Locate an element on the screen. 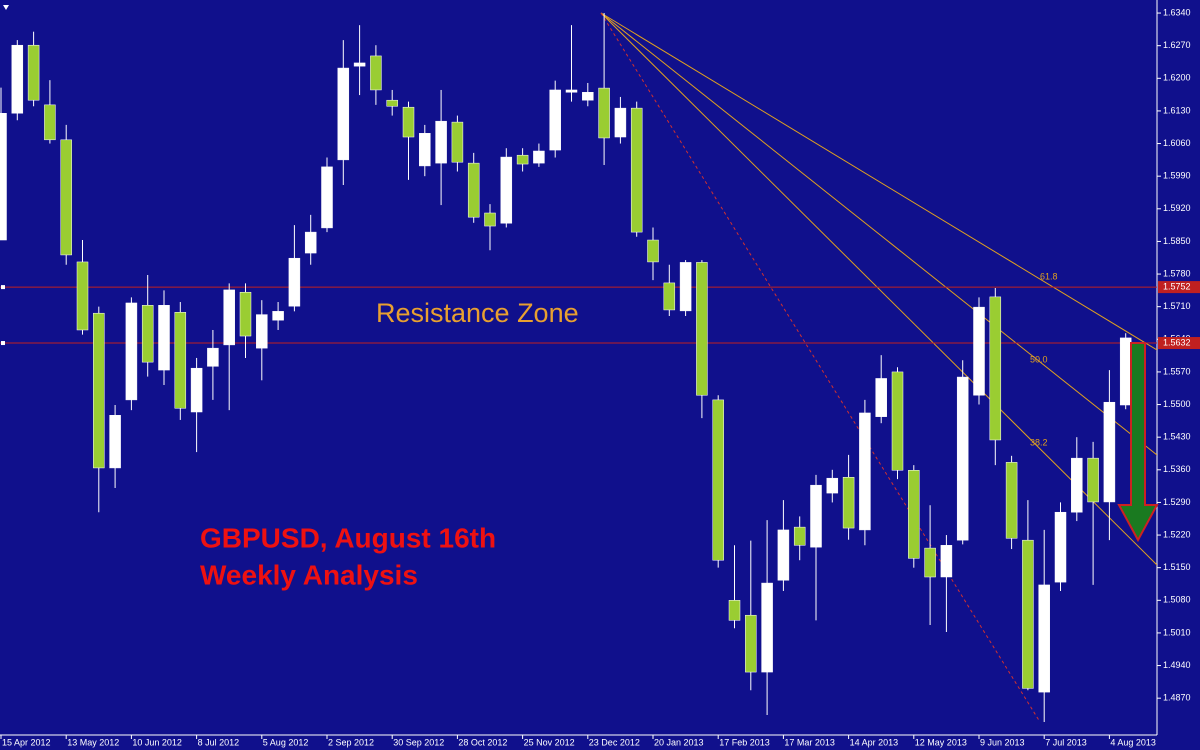 The height and width of the screenshot is (750, 1200). fan-label: 50.0 is located at coordinates (1039, 359).